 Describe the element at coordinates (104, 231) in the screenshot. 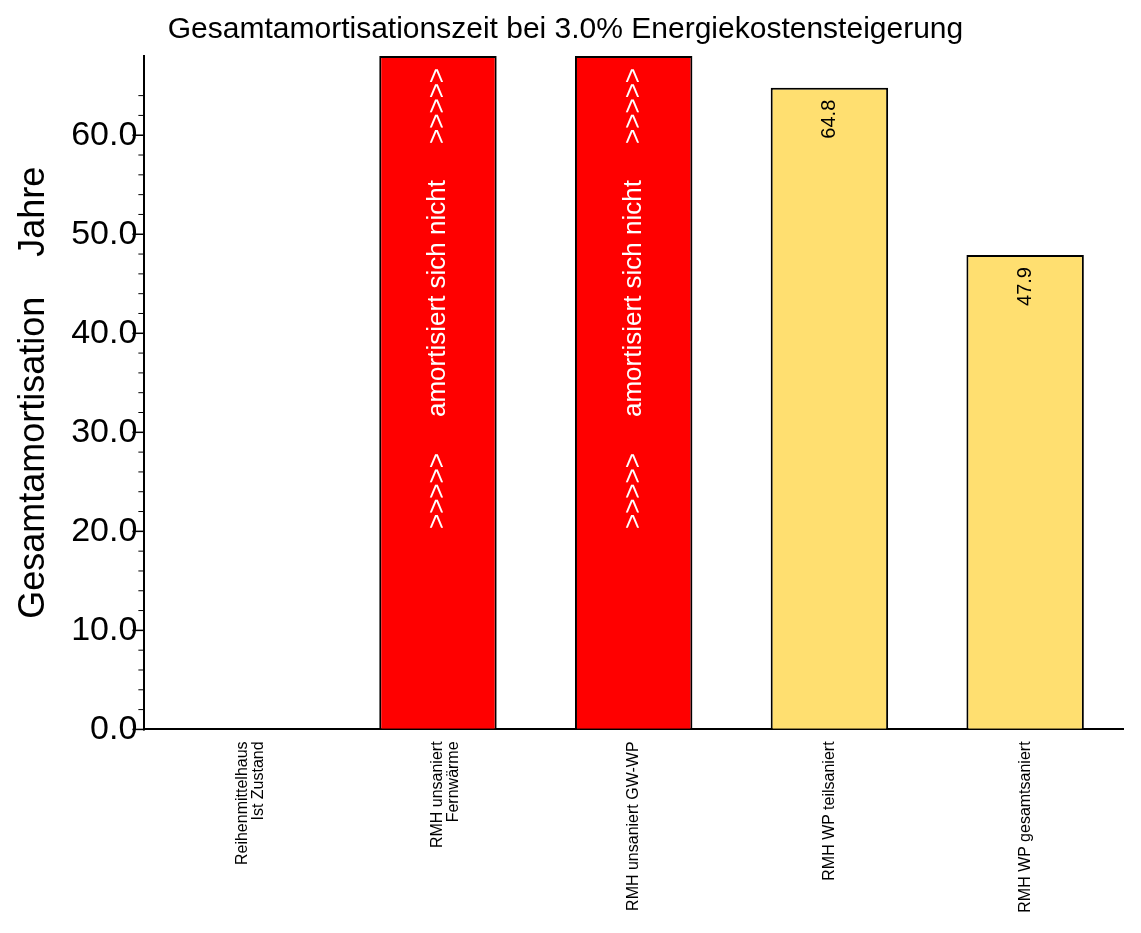

I see `y-tick-label: 50.0` at that location.